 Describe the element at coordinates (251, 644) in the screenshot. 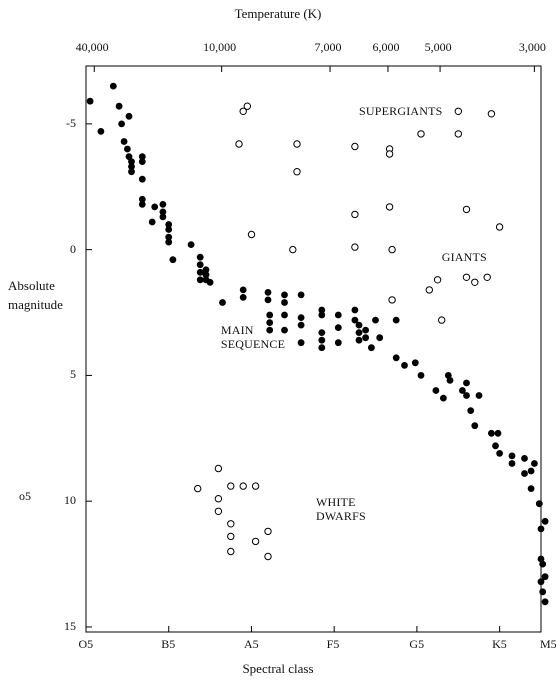

I see `x-tick-label: A5` at that location.